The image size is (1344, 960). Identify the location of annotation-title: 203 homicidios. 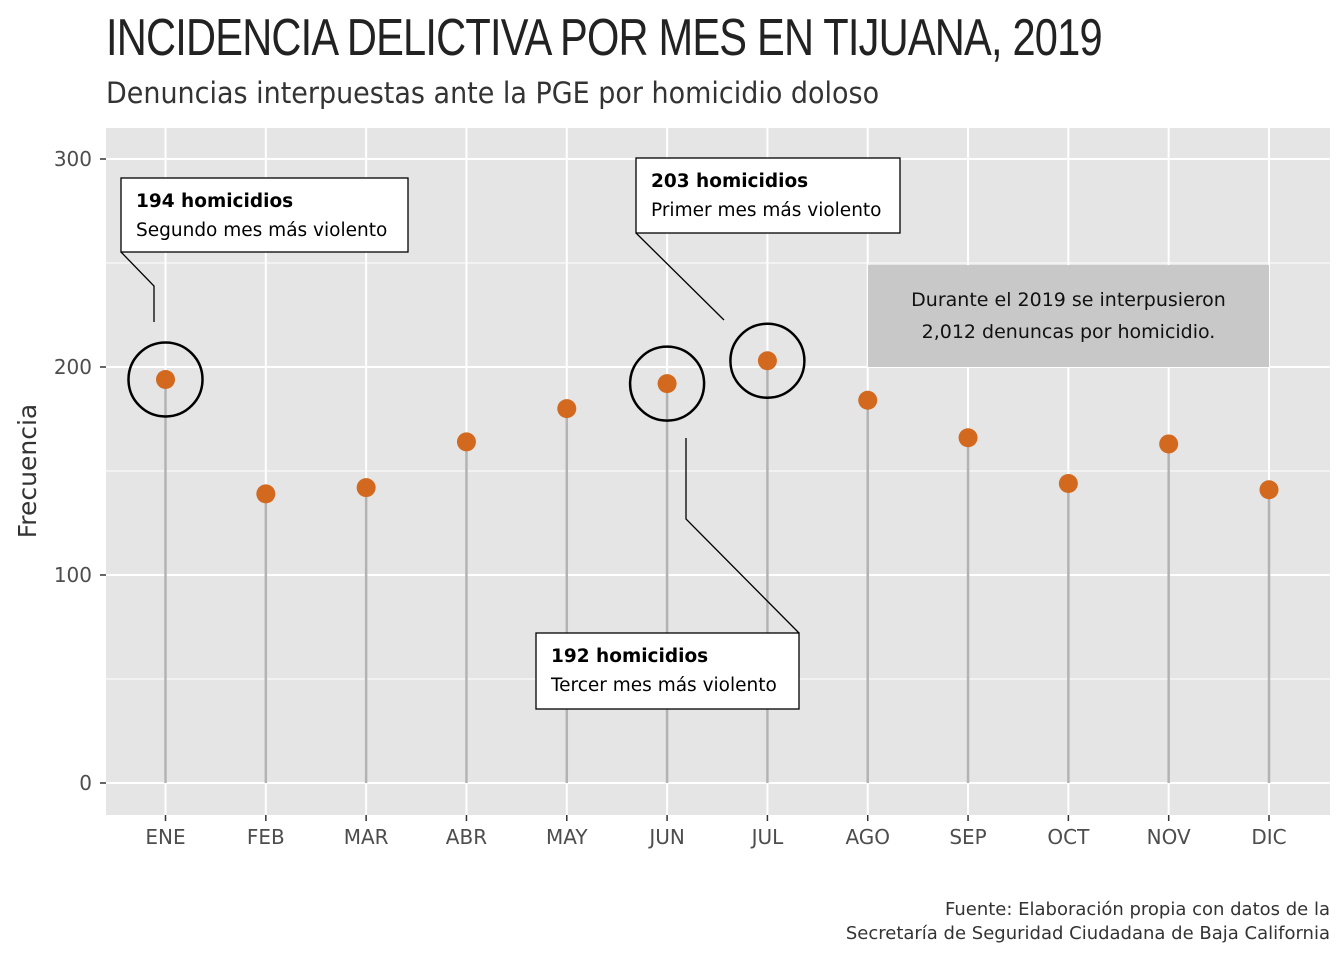
(729, 181).